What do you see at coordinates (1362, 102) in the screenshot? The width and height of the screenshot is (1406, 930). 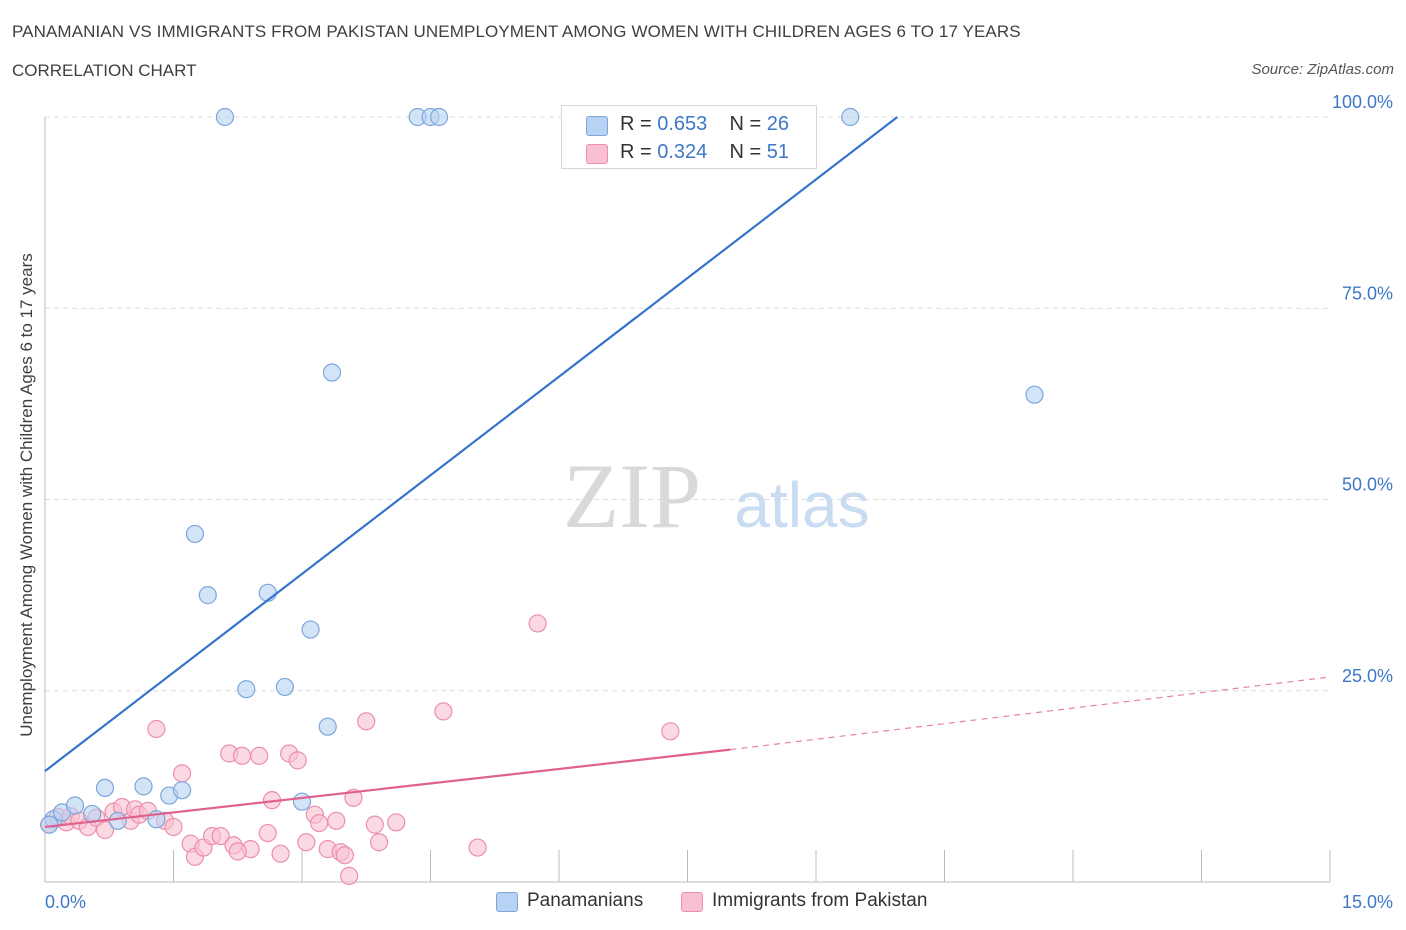 I see `y-tick-label: 100.0%` at bounding box center [1362, 102].